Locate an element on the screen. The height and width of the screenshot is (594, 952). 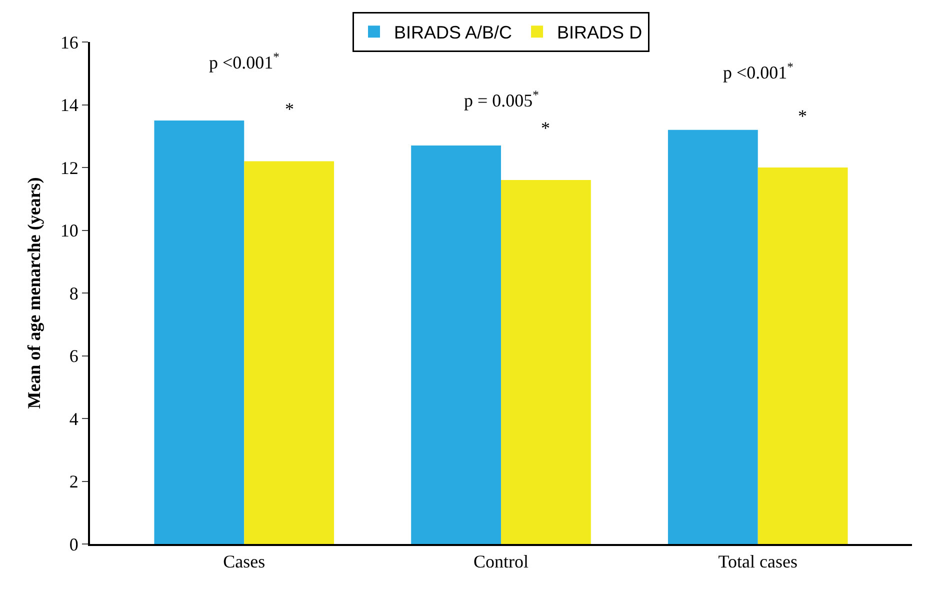
y-tick-label: 8 is located at coordinates (73, 293).